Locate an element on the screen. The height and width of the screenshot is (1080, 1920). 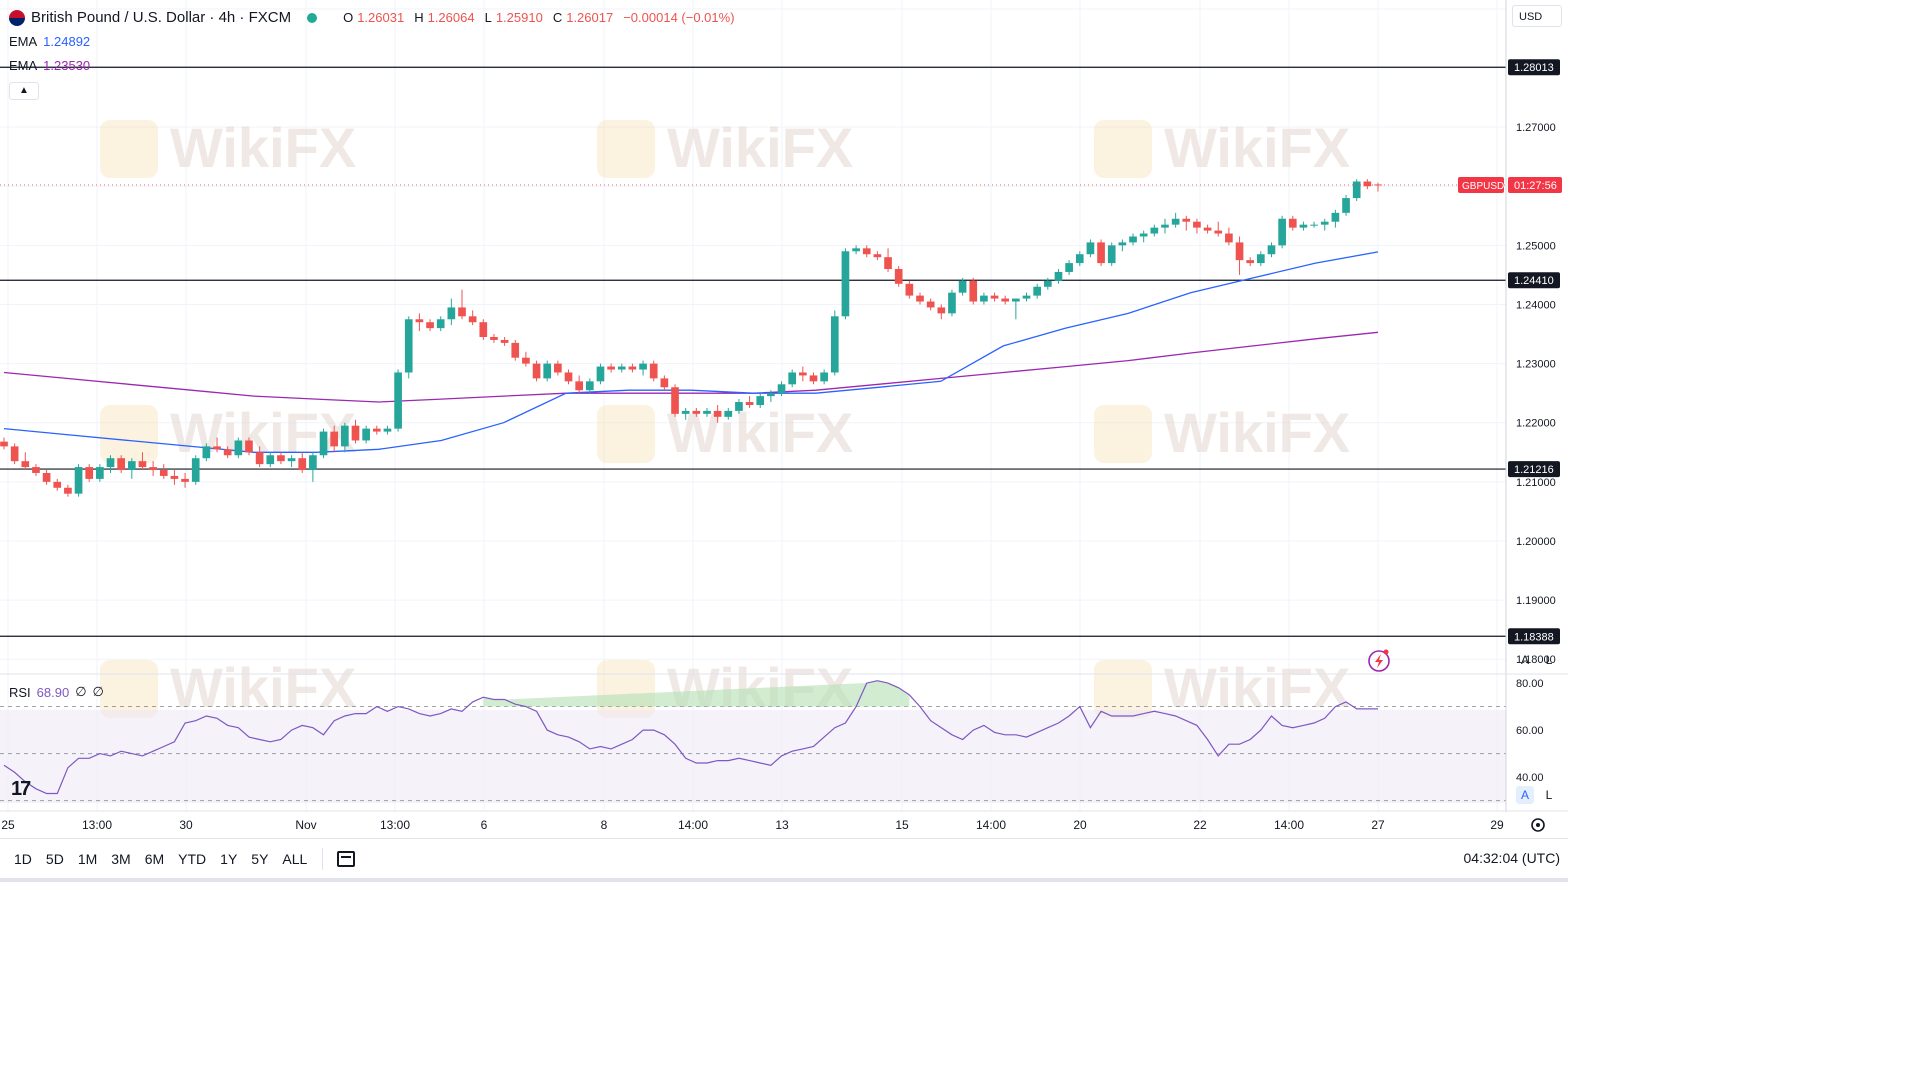
calendar-icon is located at coordinates (346, 859).